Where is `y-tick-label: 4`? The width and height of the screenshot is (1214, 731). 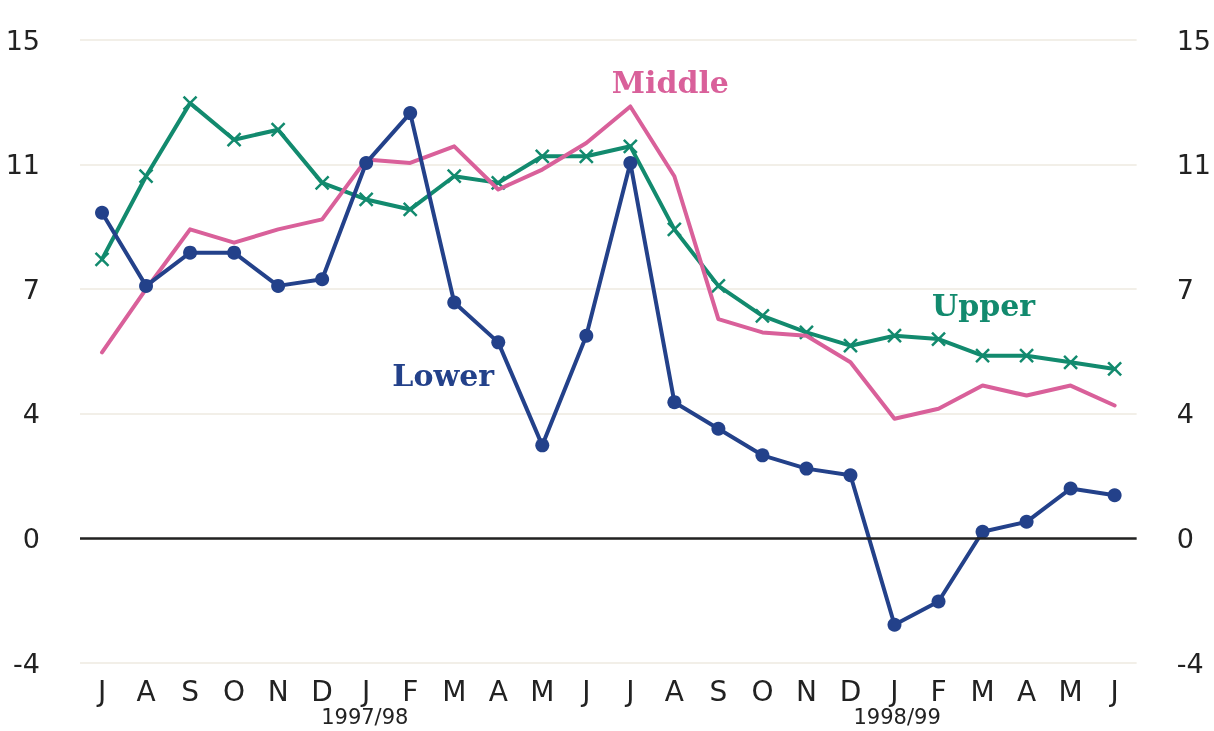 y-tick-label: 4 is located at coordinates (31, 414).